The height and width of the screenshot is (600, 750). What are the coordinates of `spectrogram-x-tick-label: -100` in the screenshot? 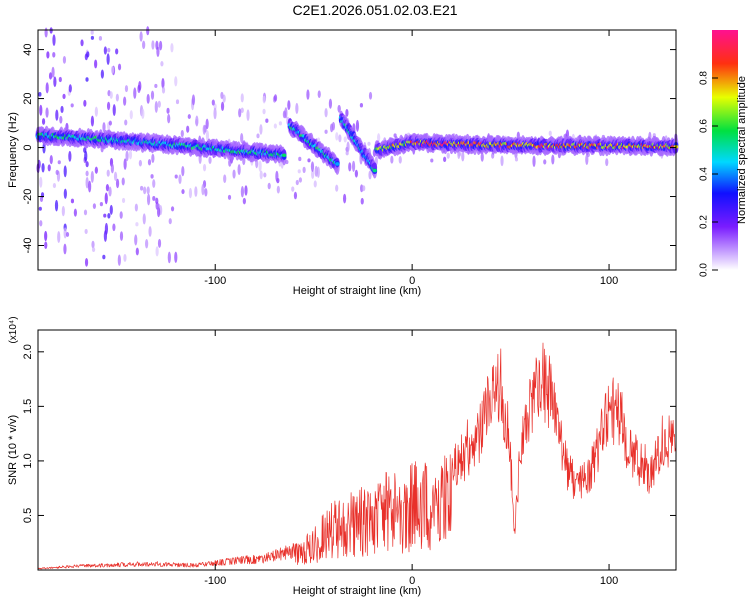 It's located at (215, 281).